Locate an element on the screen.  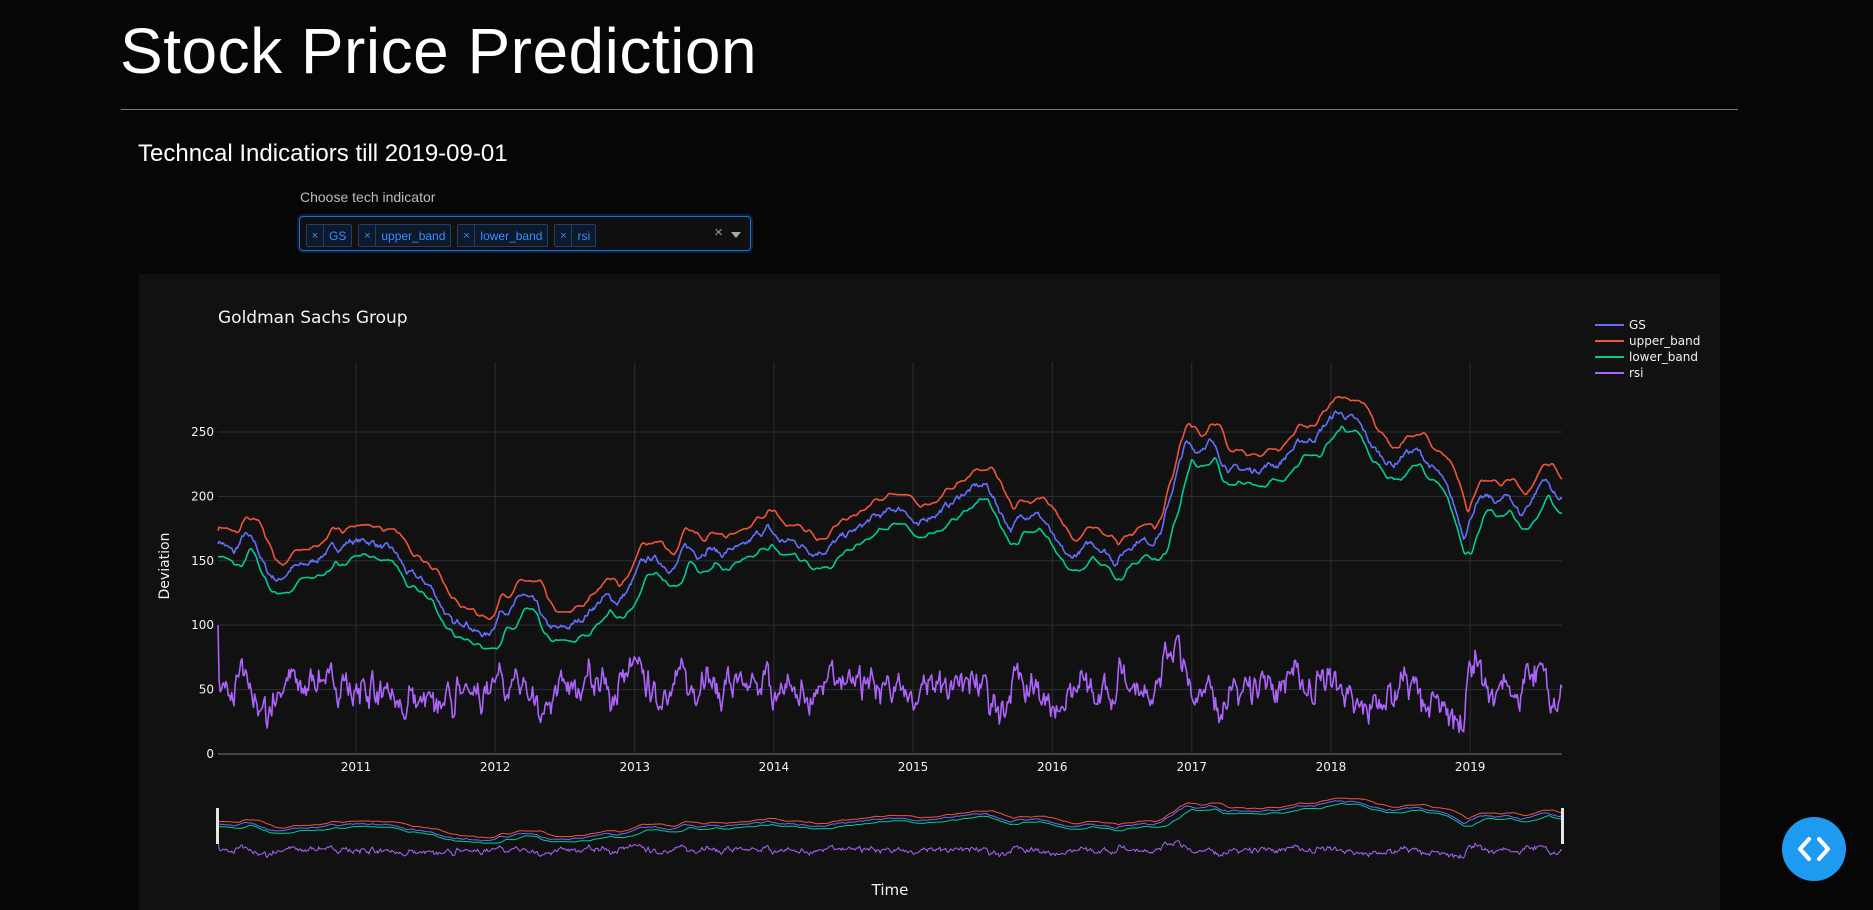
selected-chips: × GS × upper_band × lower_band × rsi is located at coordinates (451, 235).